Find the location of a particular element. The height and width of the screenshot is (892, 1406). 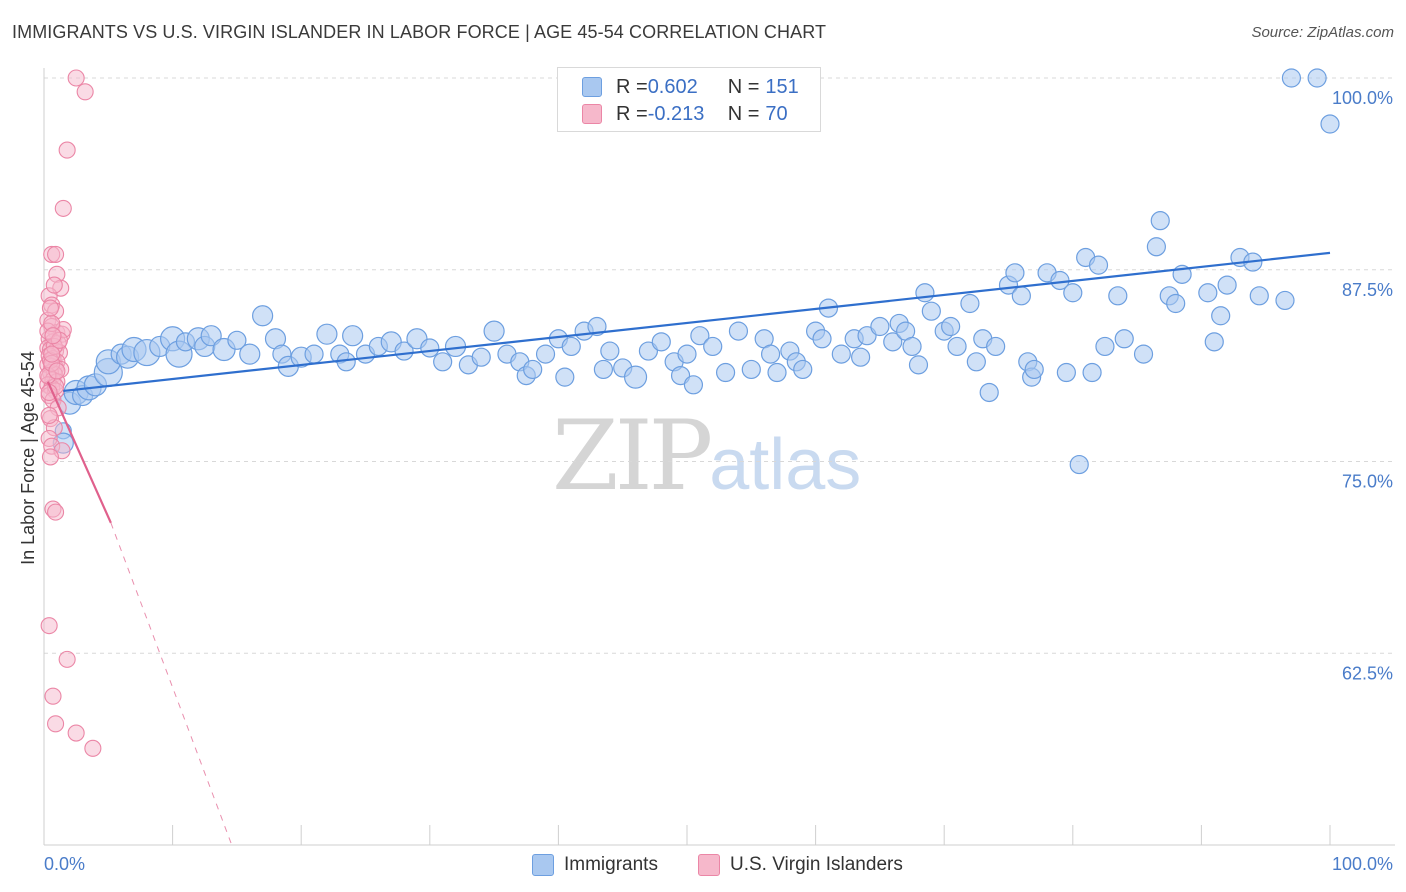

legend-row-virgin-islanders: R = -0.213 N = 70 is located at coordinates (685, 114).